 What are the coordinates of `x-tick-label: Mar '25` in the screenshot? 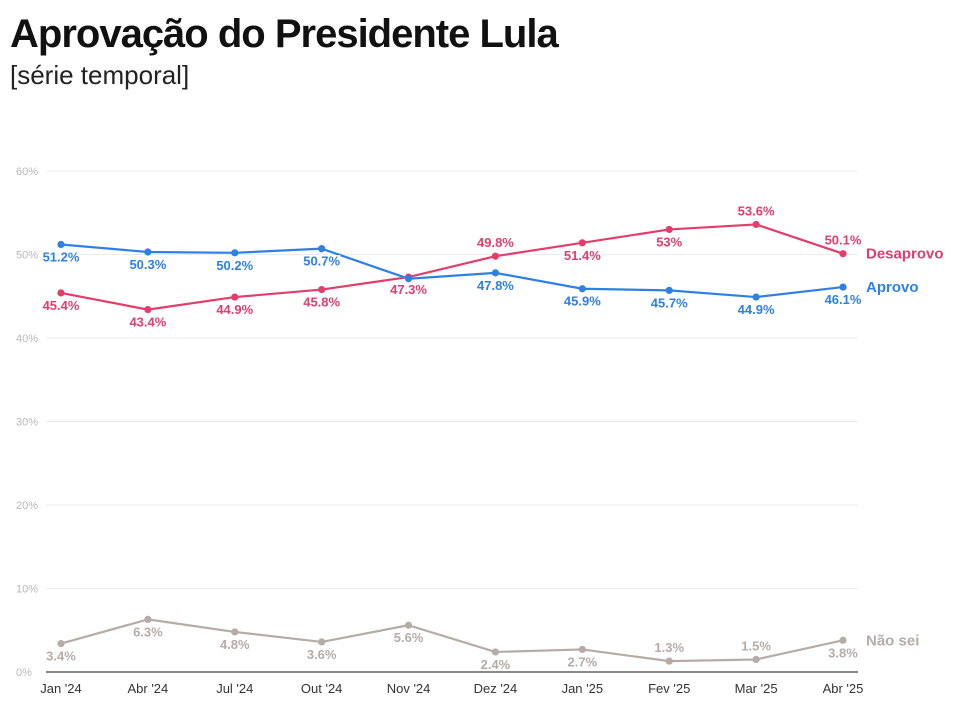 It's located at (756, 688).